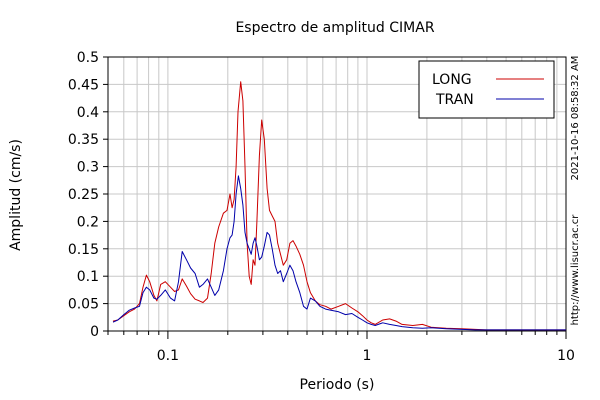 The width and height of the screenshot is (600, 400). I want to click on y-tick-label: 0.4, so click(88, 113).